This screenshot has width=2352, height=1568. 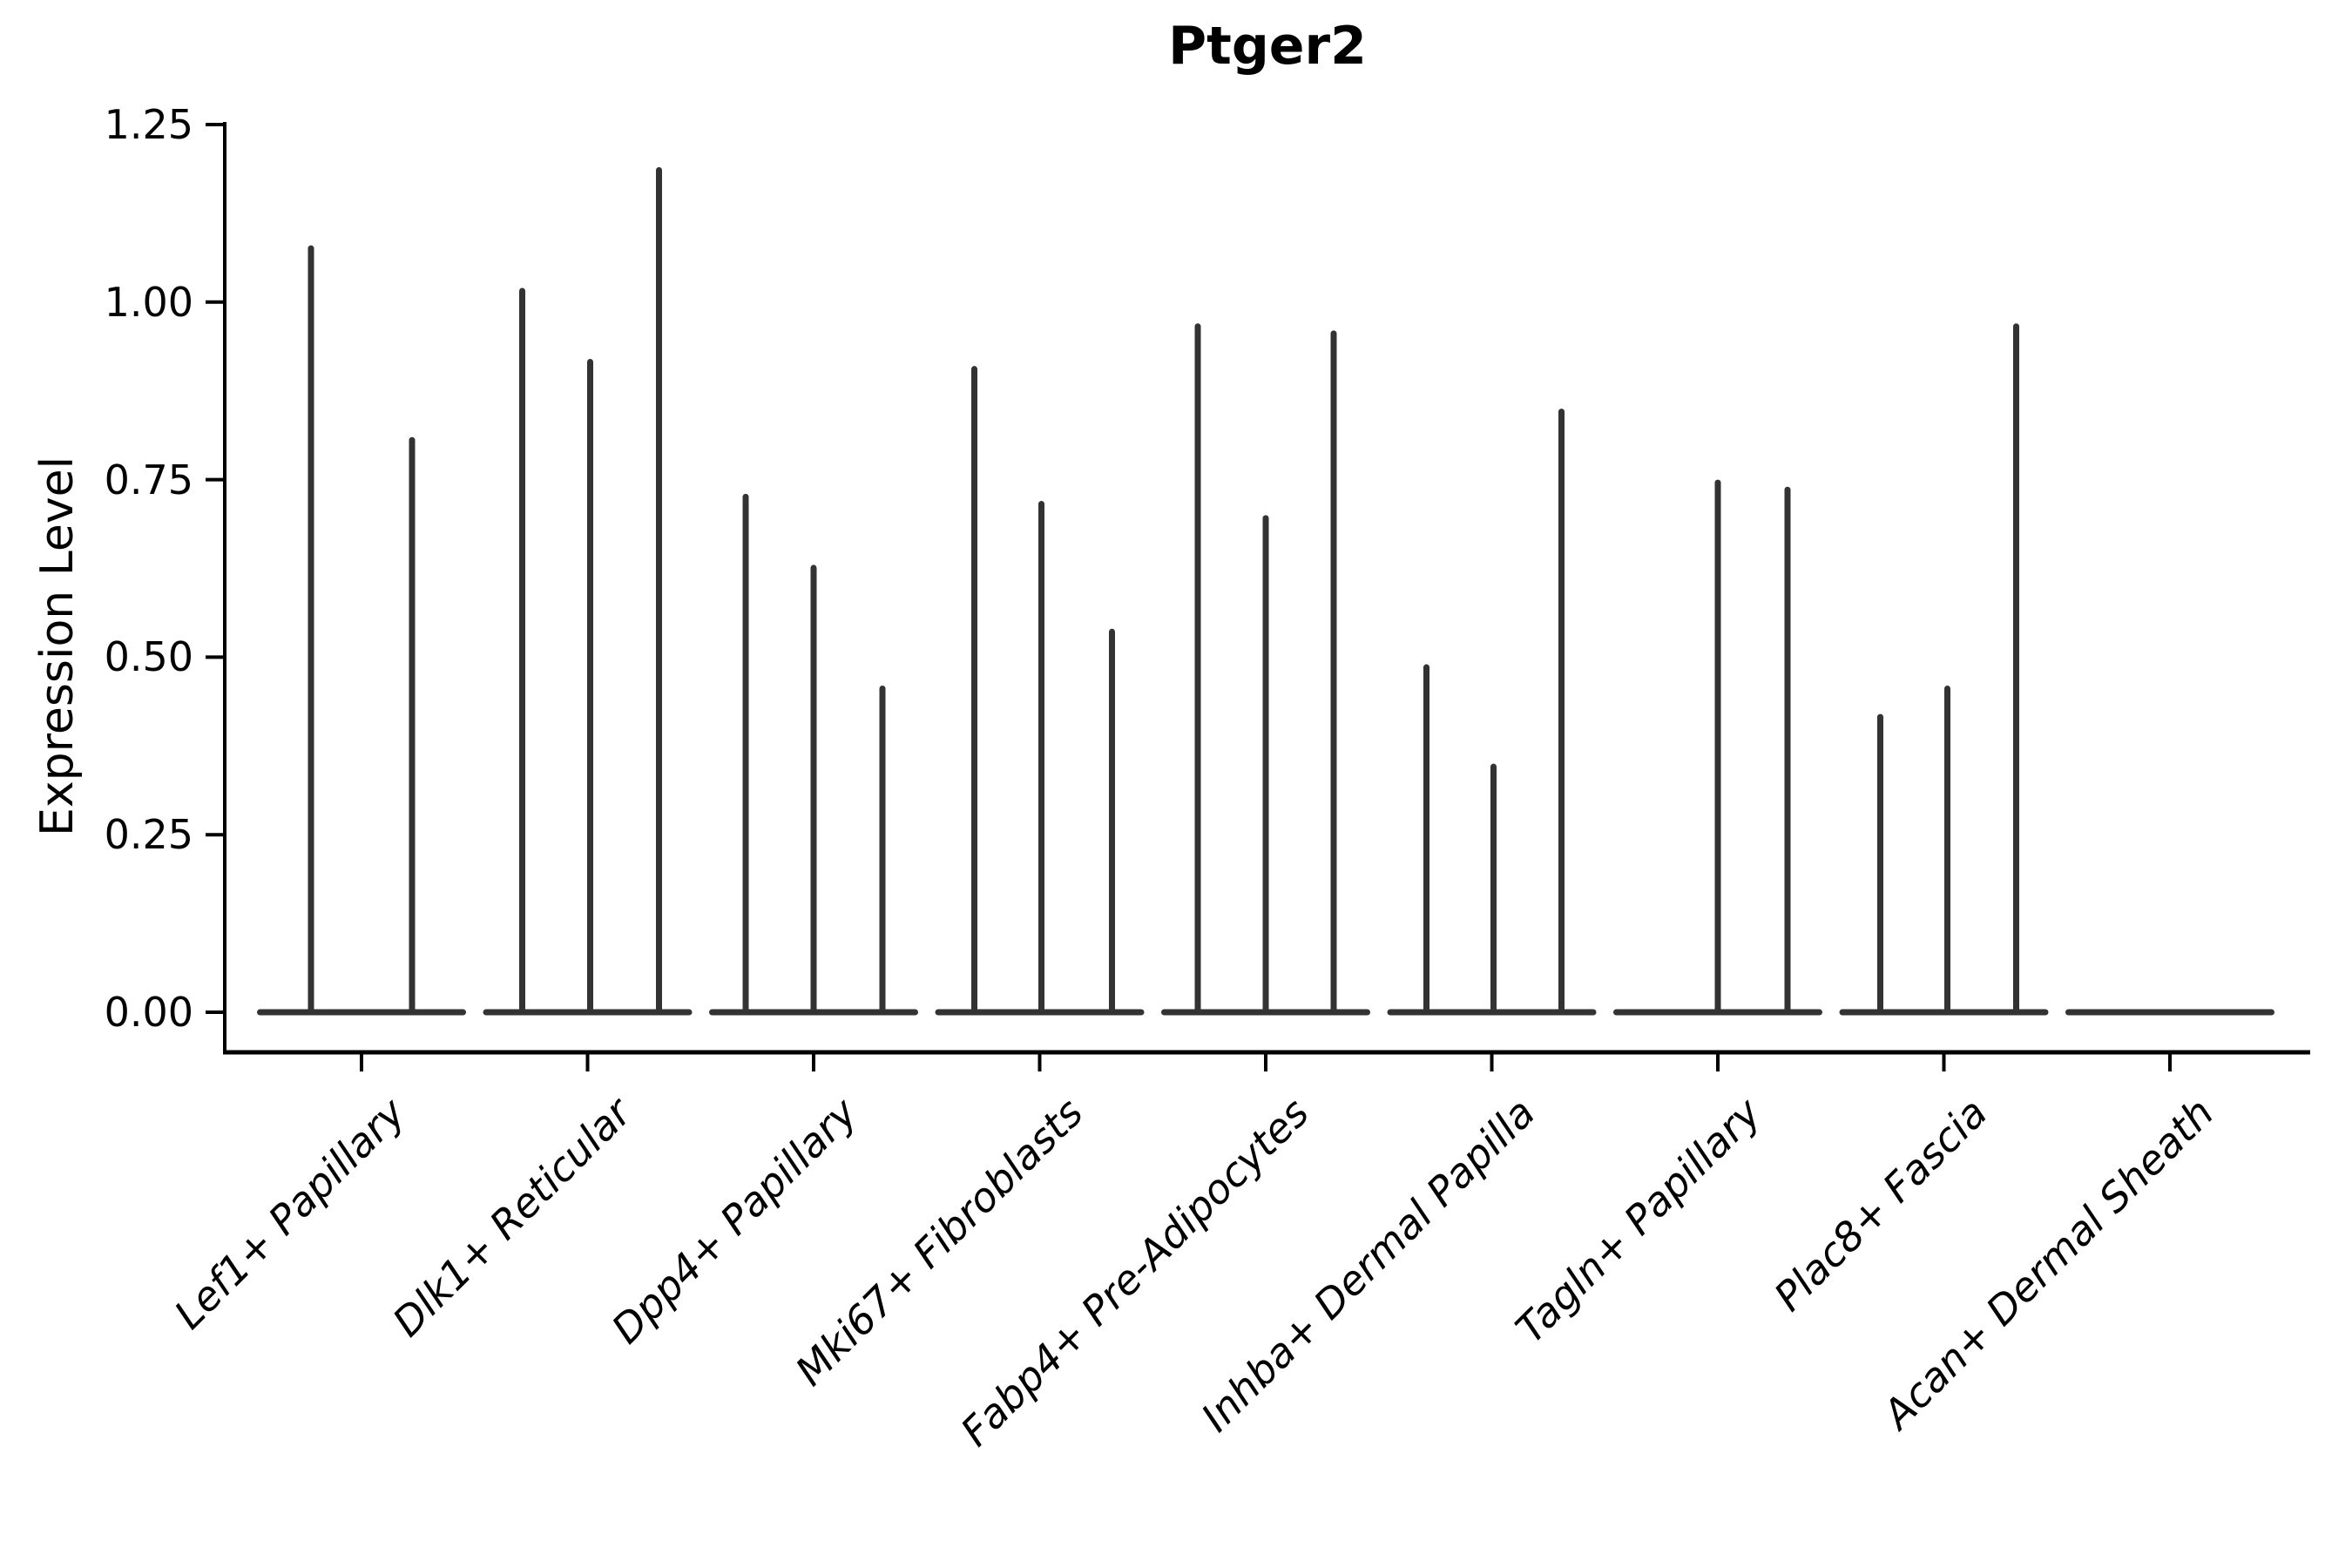 I want to click on y-tick-label: 0.25, so click(x=148, y=835).